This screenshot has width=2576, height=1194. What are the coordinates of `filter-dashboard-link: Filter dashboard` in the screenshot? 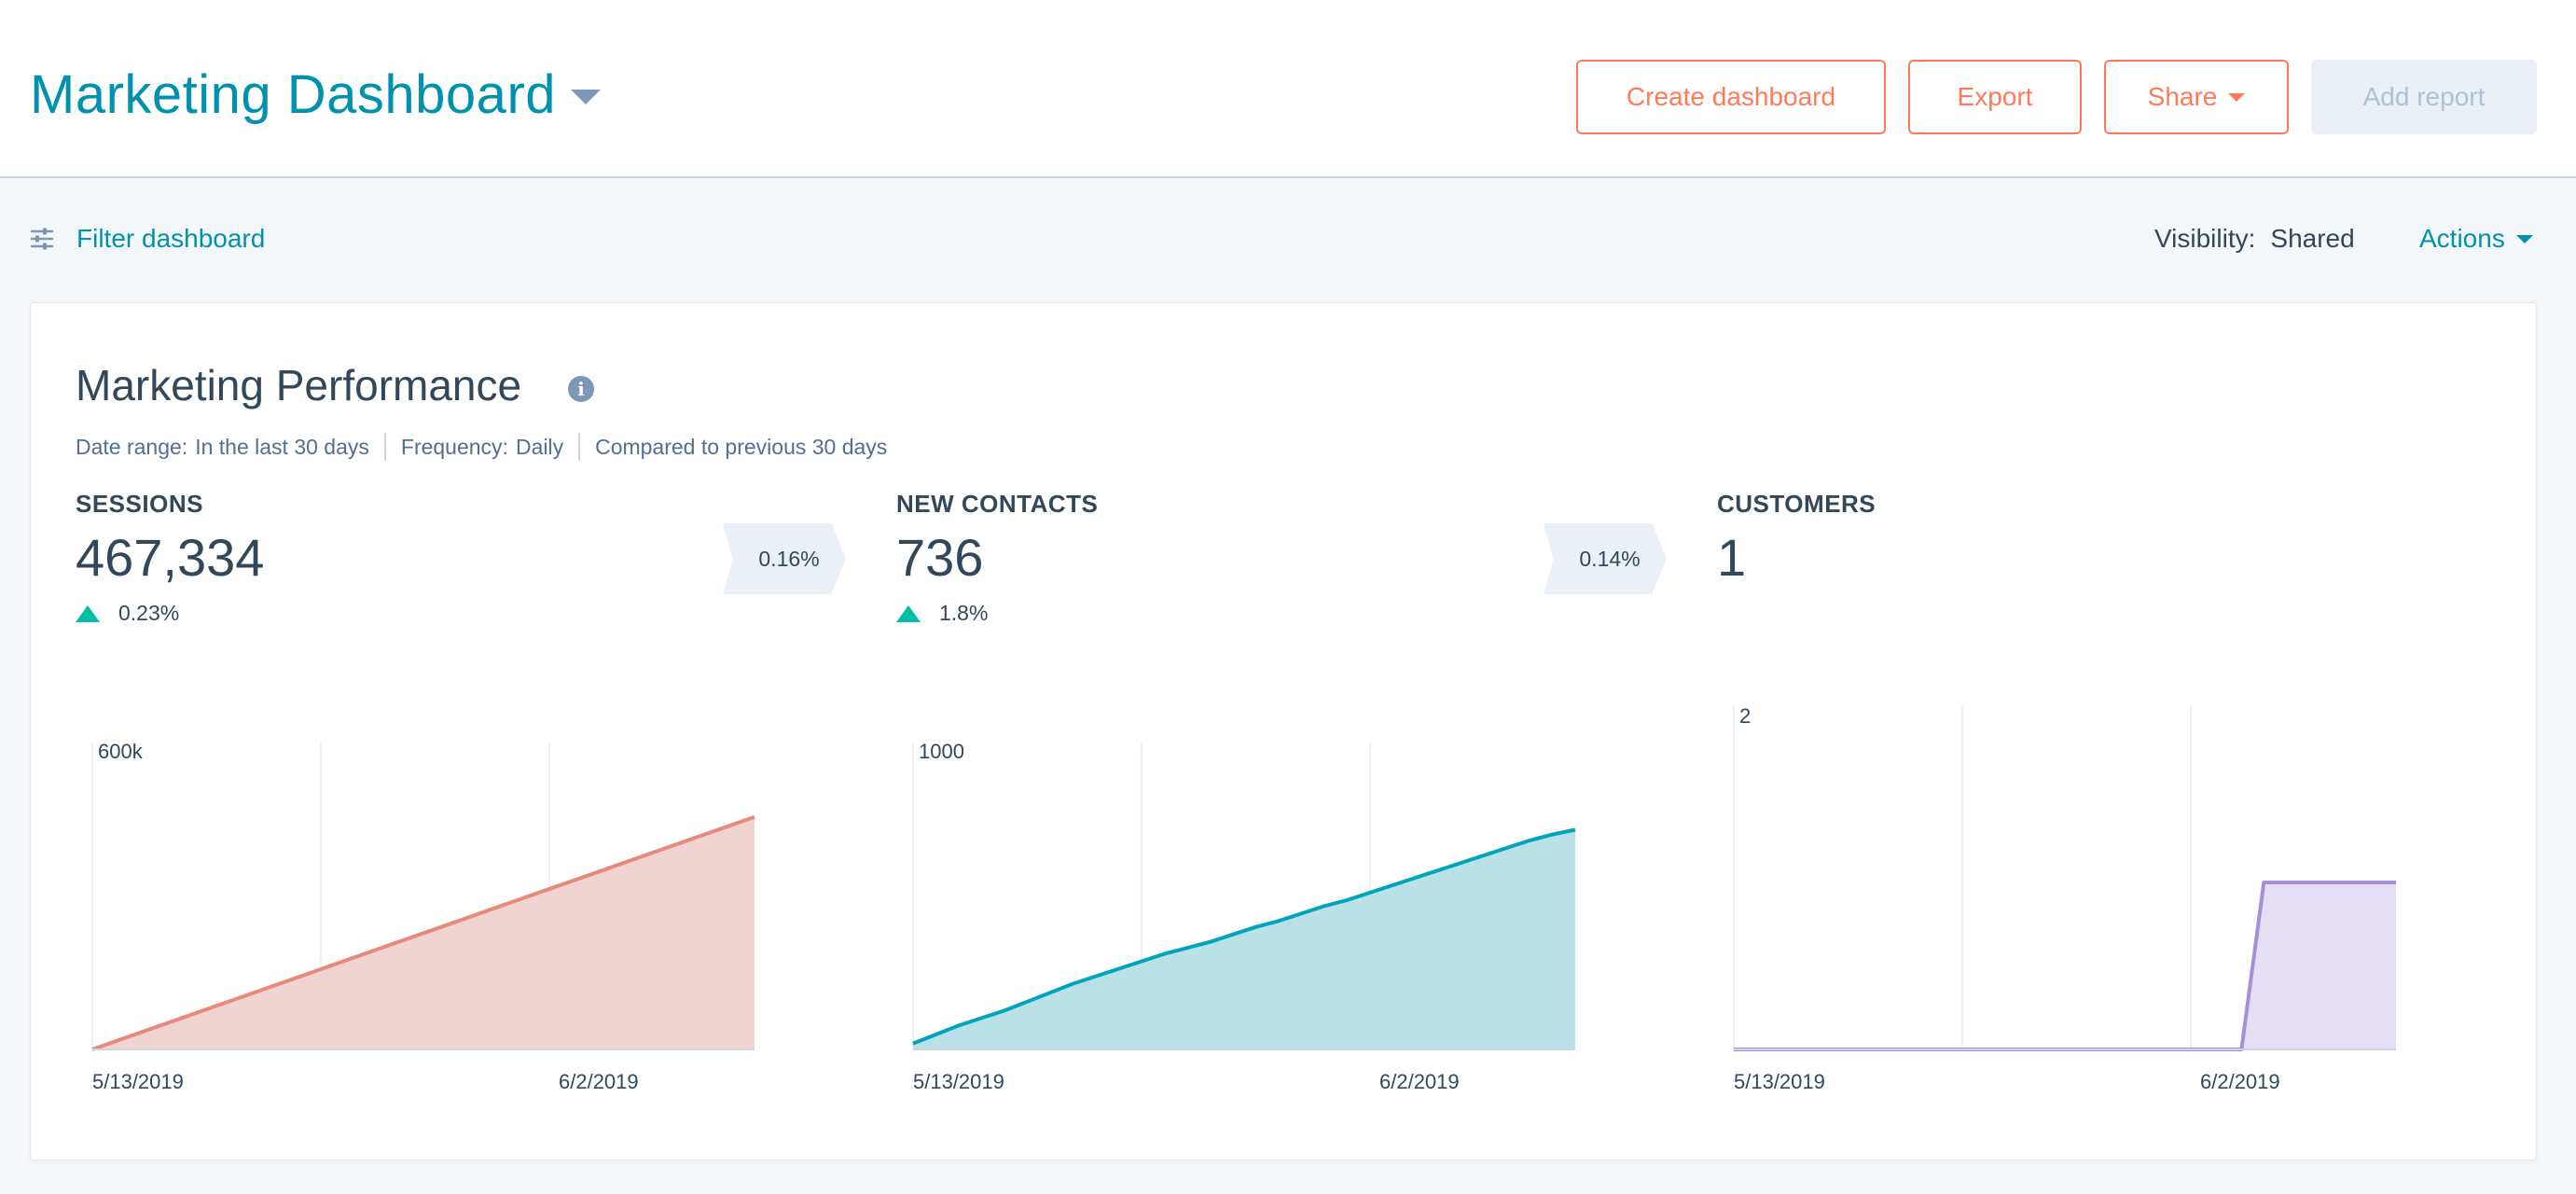 It's located at (147, 238).